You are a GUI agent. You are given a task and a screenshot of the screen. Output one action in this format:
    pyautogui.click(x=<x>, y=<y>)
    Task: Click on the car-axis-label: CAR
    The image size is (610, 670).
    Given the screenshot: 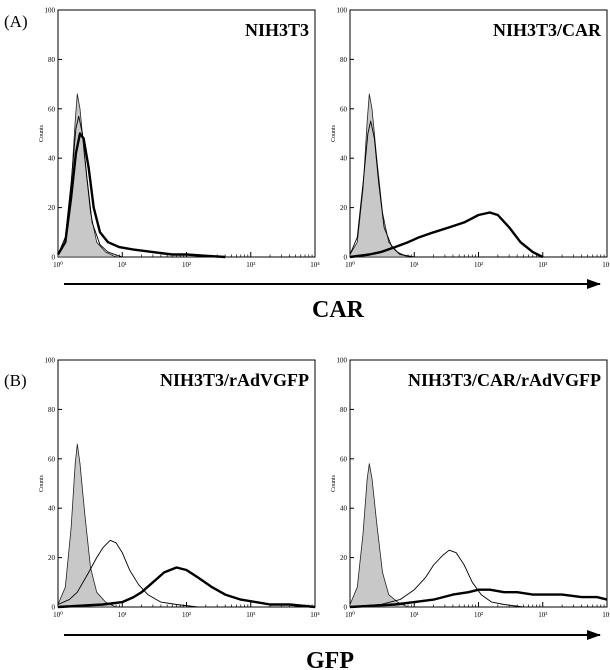 What is the action you would take?
    pyautogui.click(x=338, y=310)
    